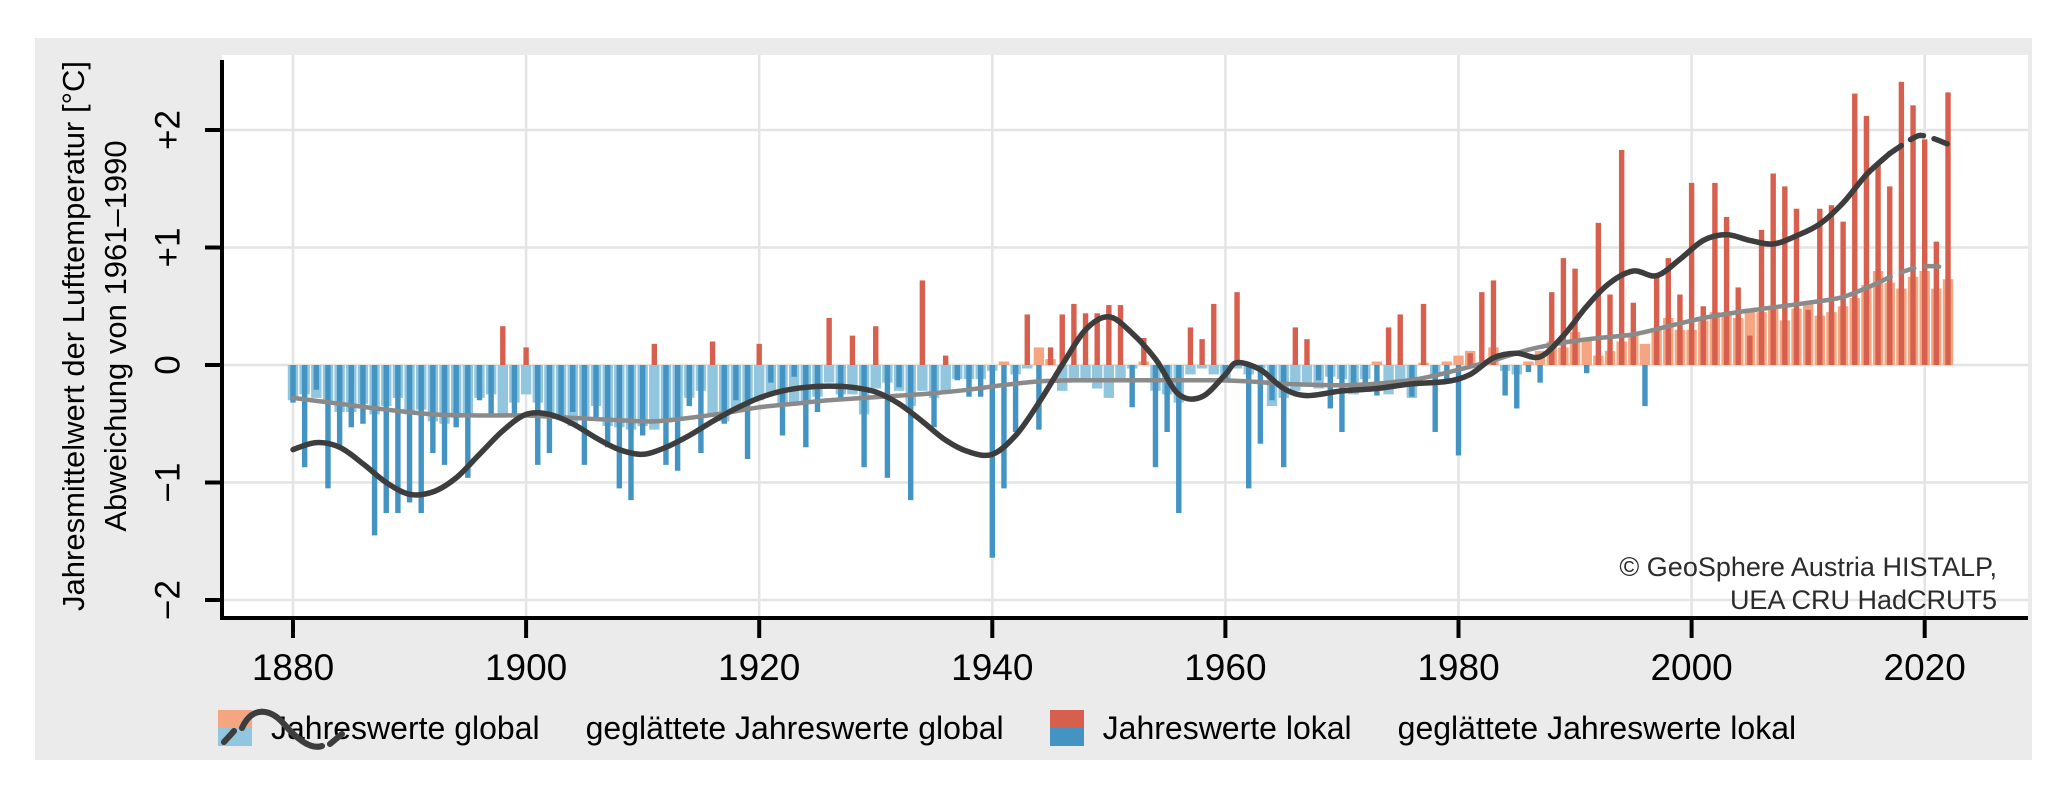 This screenshot has width=2067, height=803. What do you see at coordinates (1066, 728) in the screenshot?
I see `local-bars-swatch-icon` at bounding box center [1066, 728].